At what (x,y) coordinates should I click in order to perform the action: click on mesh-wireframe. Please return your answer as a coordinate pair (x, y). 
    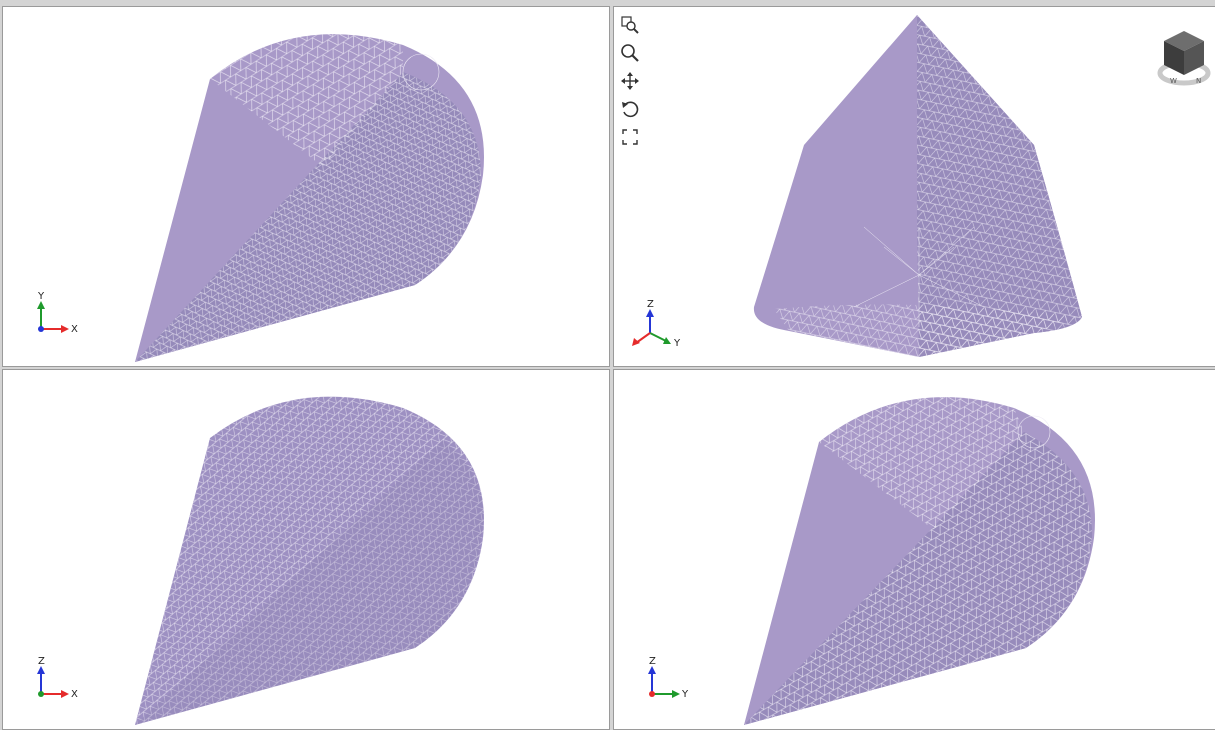
    Looking at the image, I should click on (999, 186).